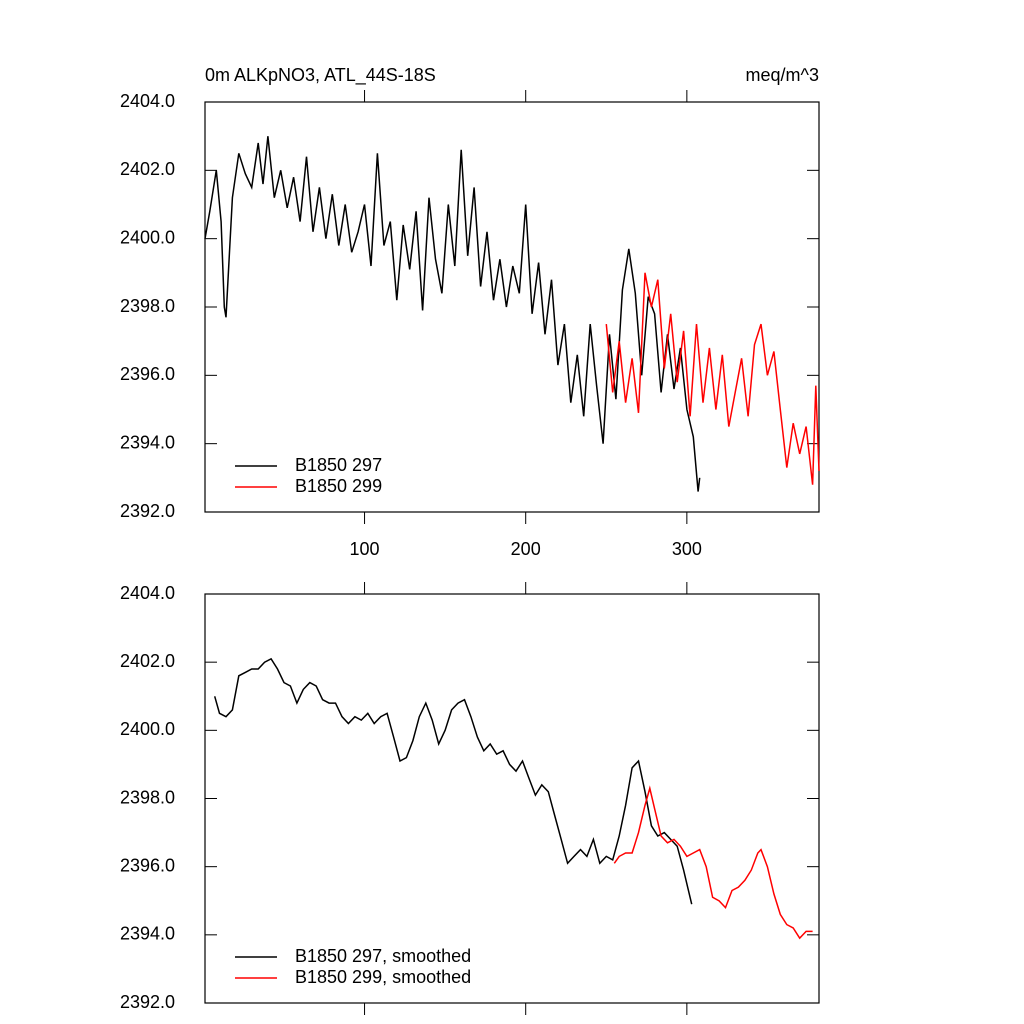 The image size is (1024, 1024). I want to click on legend-label: B1850 299, smoothed, so click(383, 977).